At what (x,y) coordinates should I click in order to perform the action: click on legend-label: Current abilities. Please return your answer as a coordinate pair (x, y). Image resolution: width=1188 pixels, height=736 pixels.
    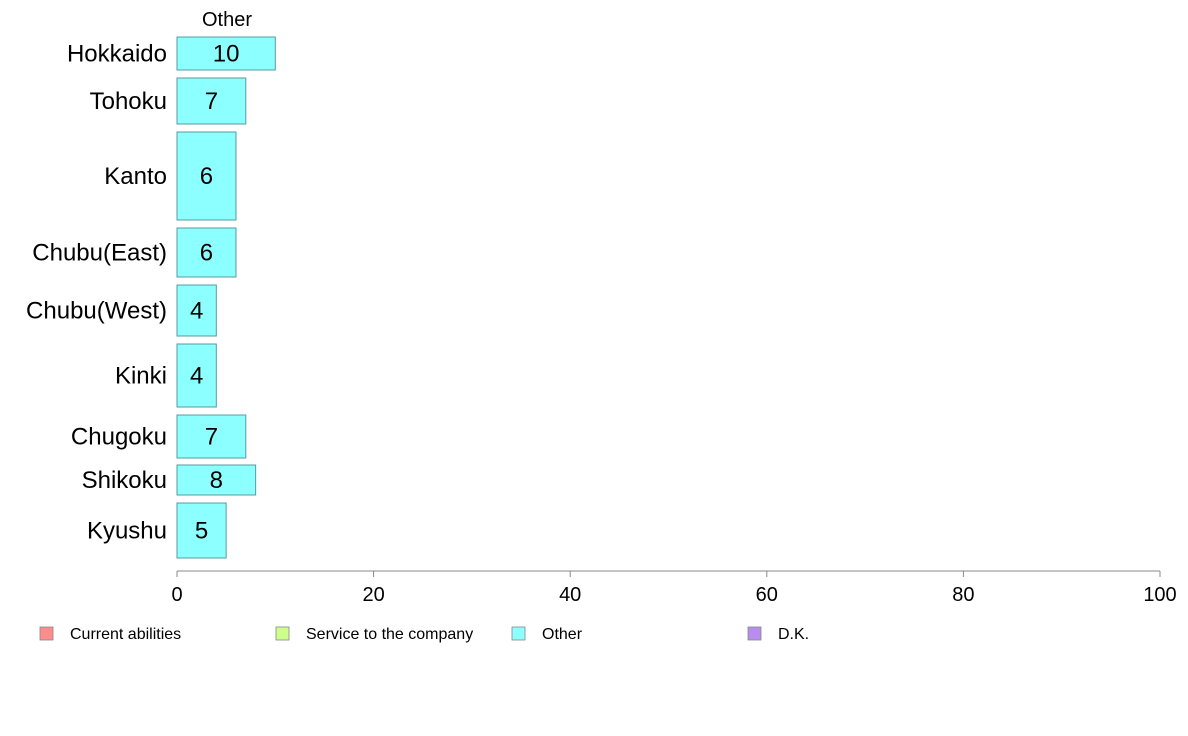
    Looking at the image, I should click on (125, 634).